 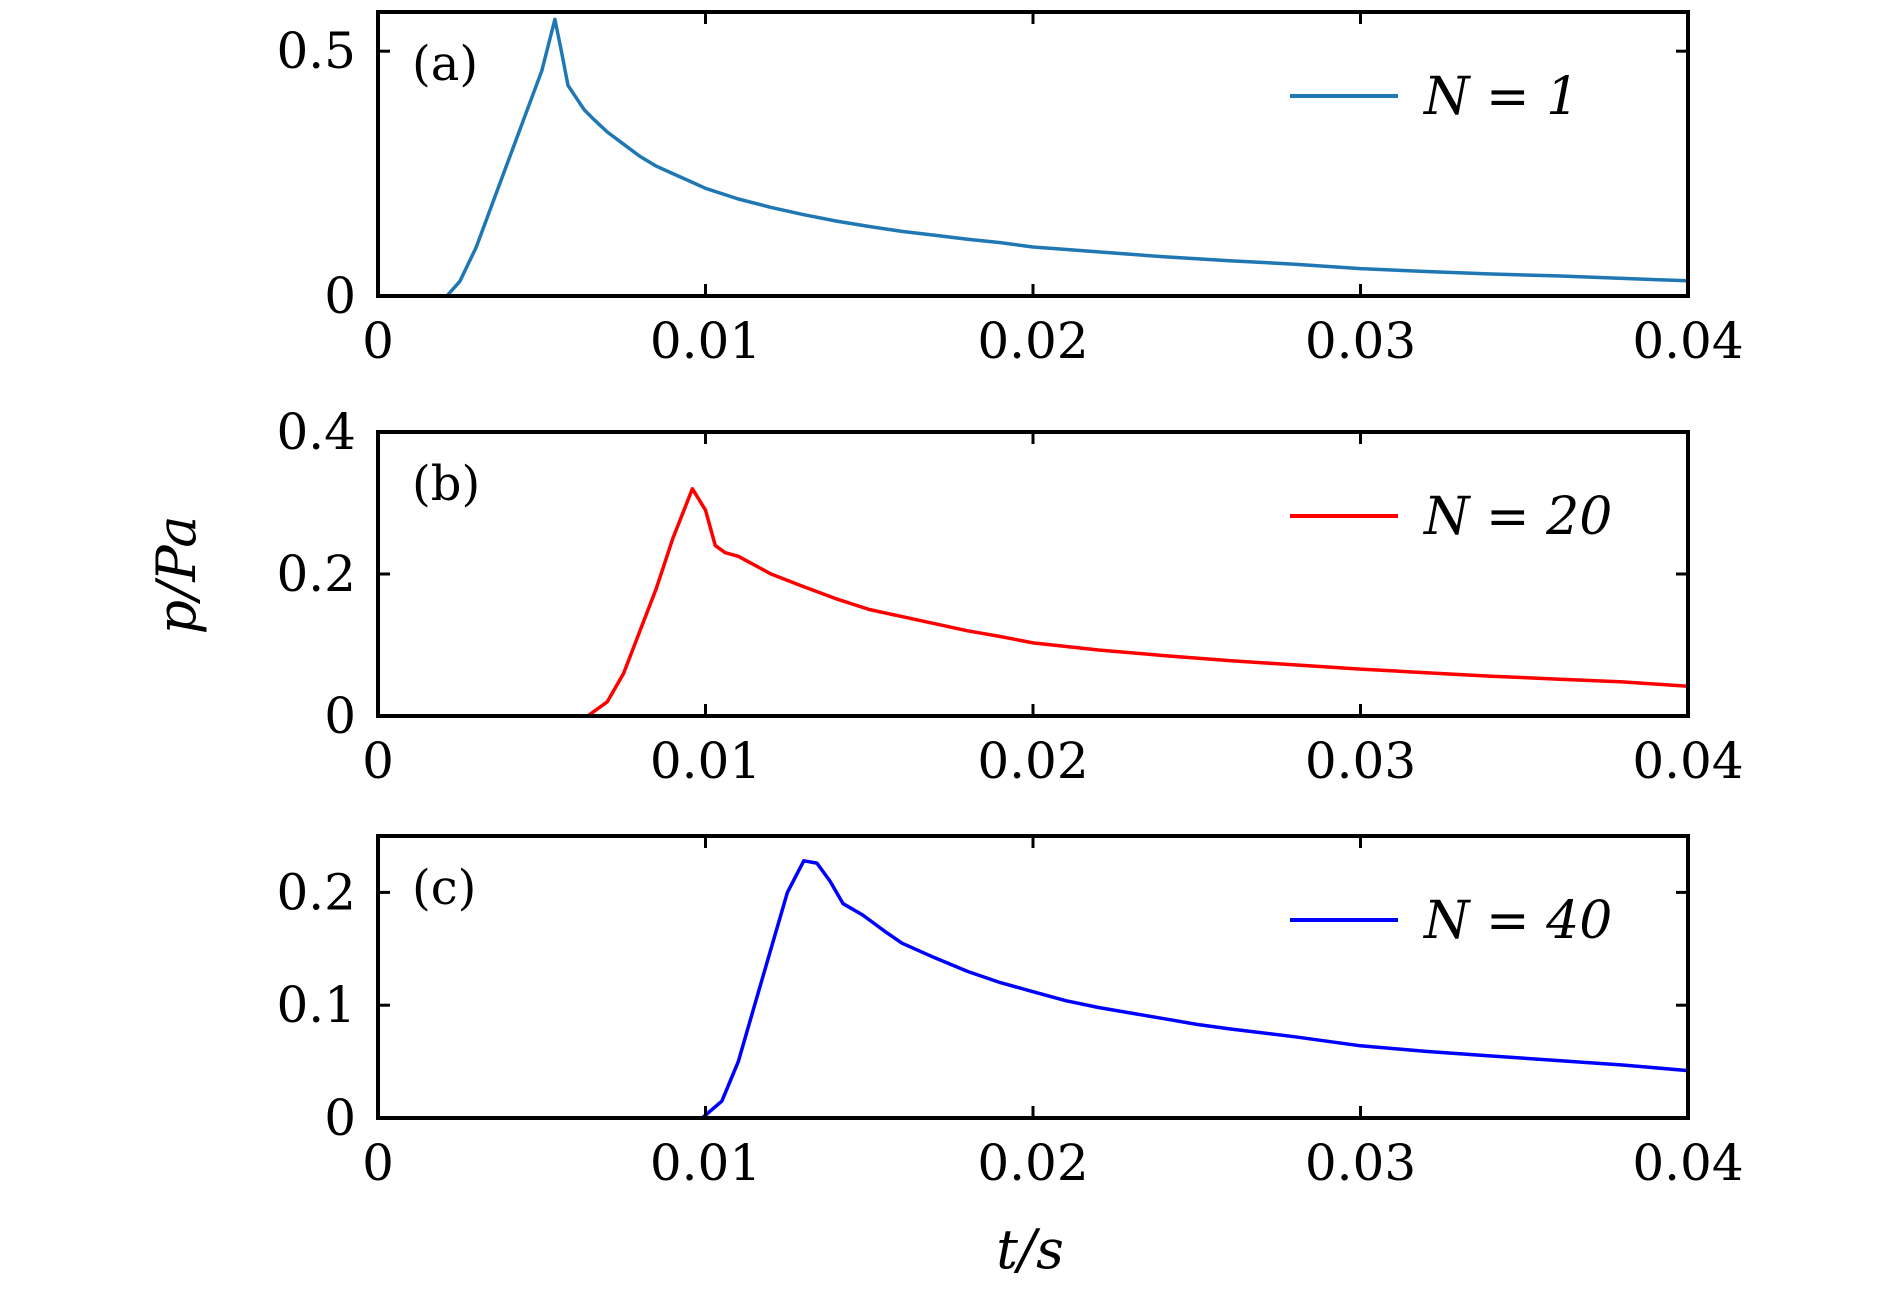 I want to click on panel-label: (c), so click(x=444, y=888).